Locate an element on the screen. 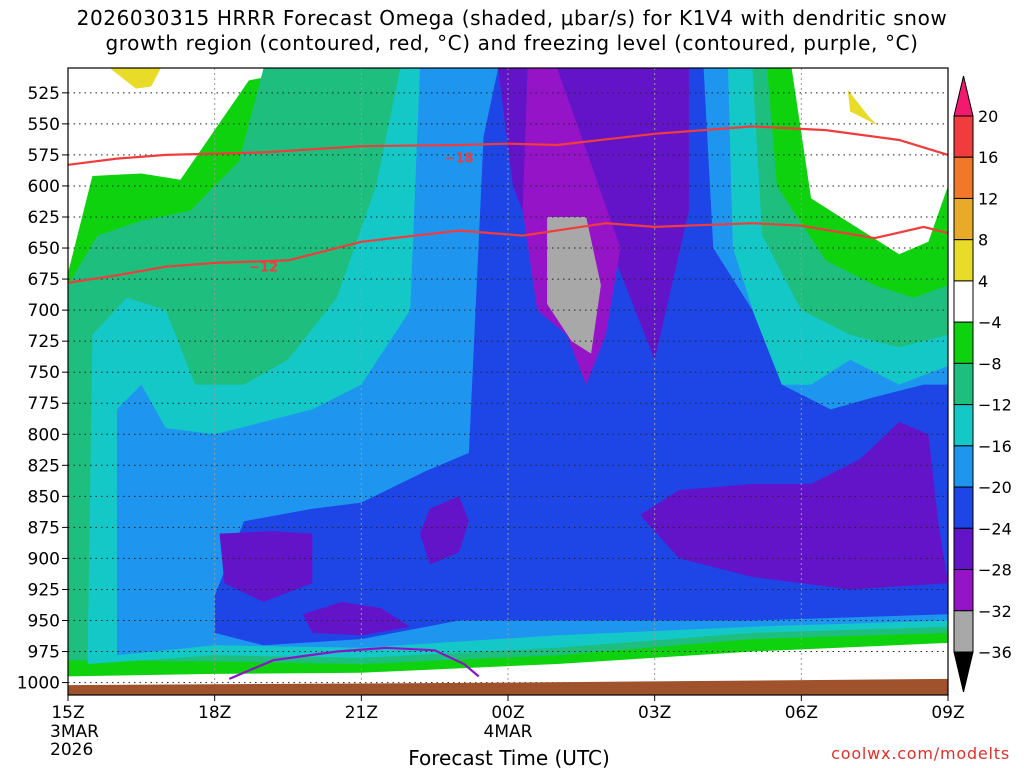 Image resolution: width=1024 pixels, height=768 pixels. credit-text: coolwx.com/modelts is located at coordinates (920, 753).